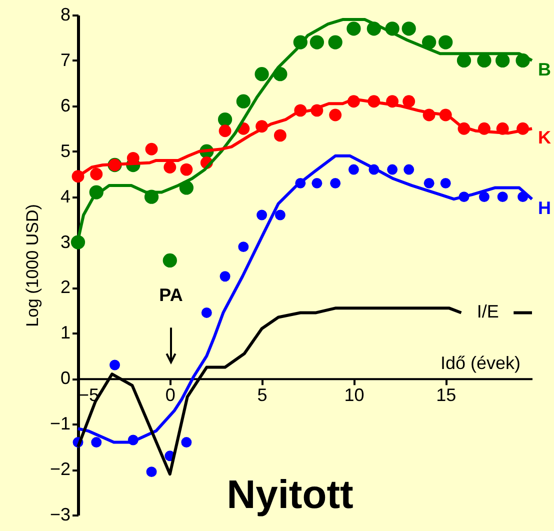  I want to click on x-tick-label: 10, so click(354, 395).